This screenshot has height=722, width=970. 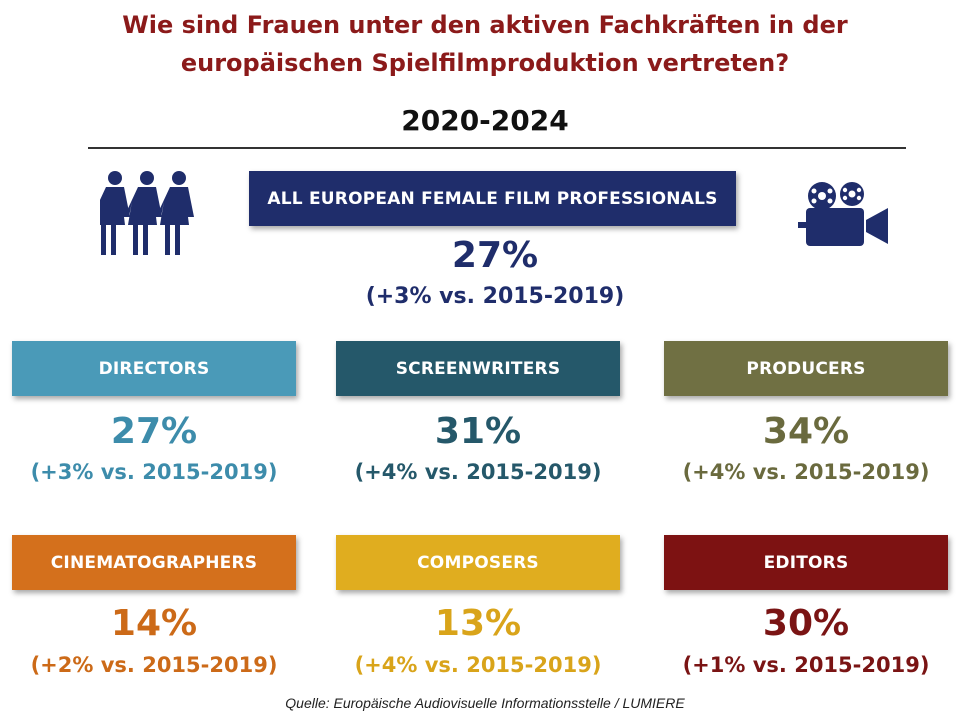 What do you see at coordinates (806, 431) in the screenshot?
I see `producers-percent: 34%` at bounding box center [806, 431].